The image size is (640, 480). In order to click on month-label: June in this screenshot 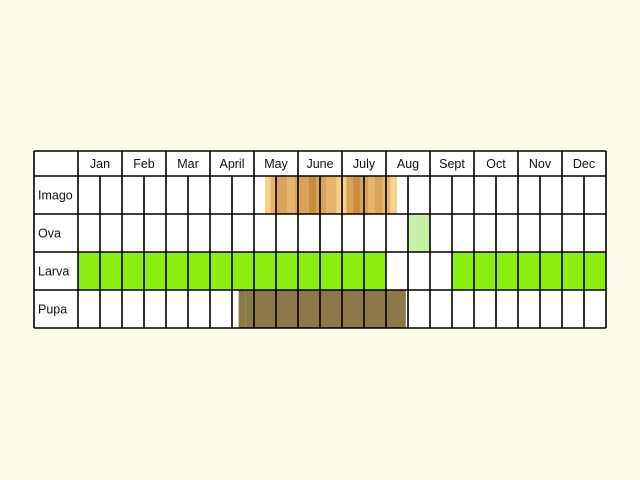, I will do `click(319, 164)`.